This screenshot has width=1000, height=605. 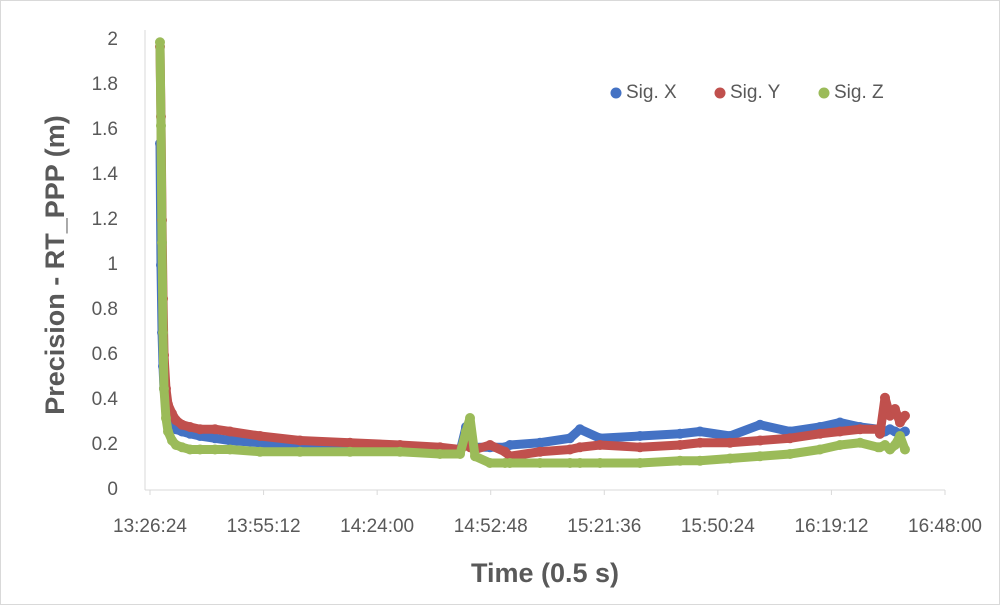 What do you see at coordinates (831, 526) in the screenshot?
I see `x-tick-label: 16:19:12` at bounding box center [831, 526].